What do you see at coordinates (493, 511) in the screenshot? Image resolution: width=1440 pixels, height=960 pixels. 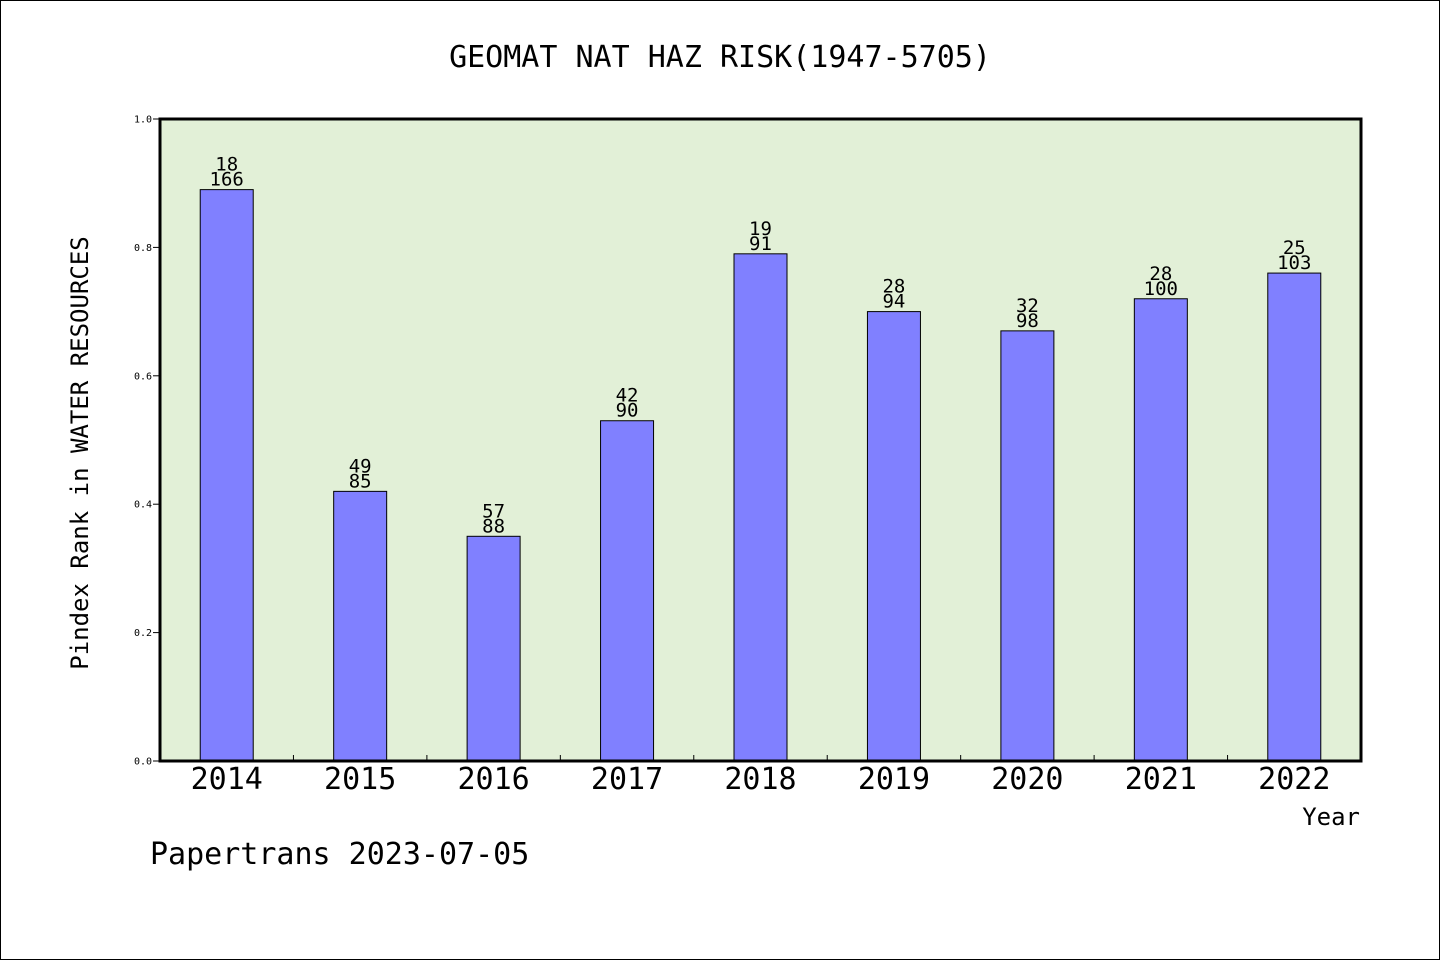 I see `bar-label-top: 57` at bounding box center [493, 511].